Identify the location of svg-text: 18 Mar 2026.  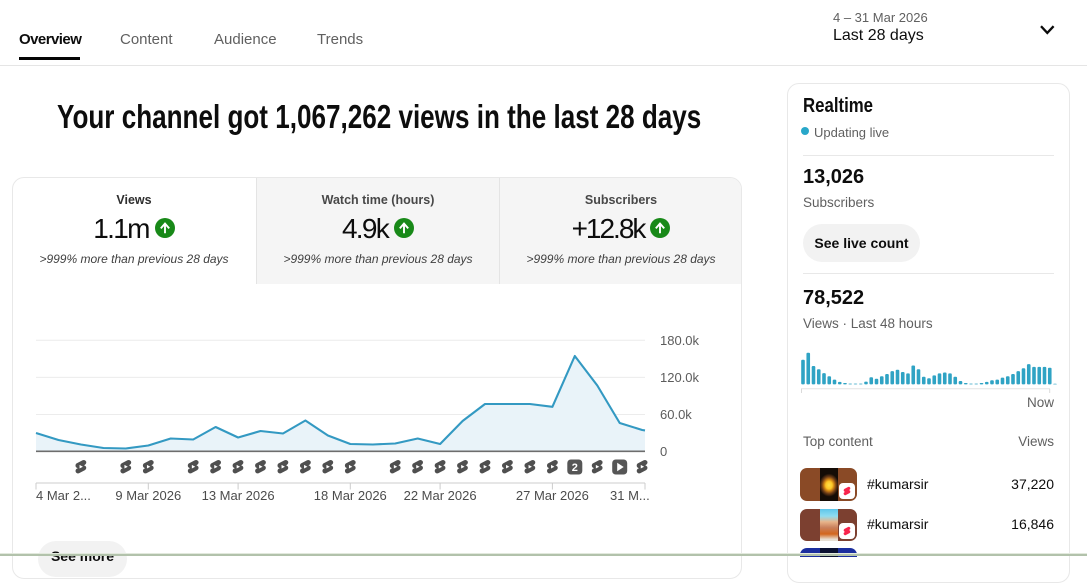
(350, 495).